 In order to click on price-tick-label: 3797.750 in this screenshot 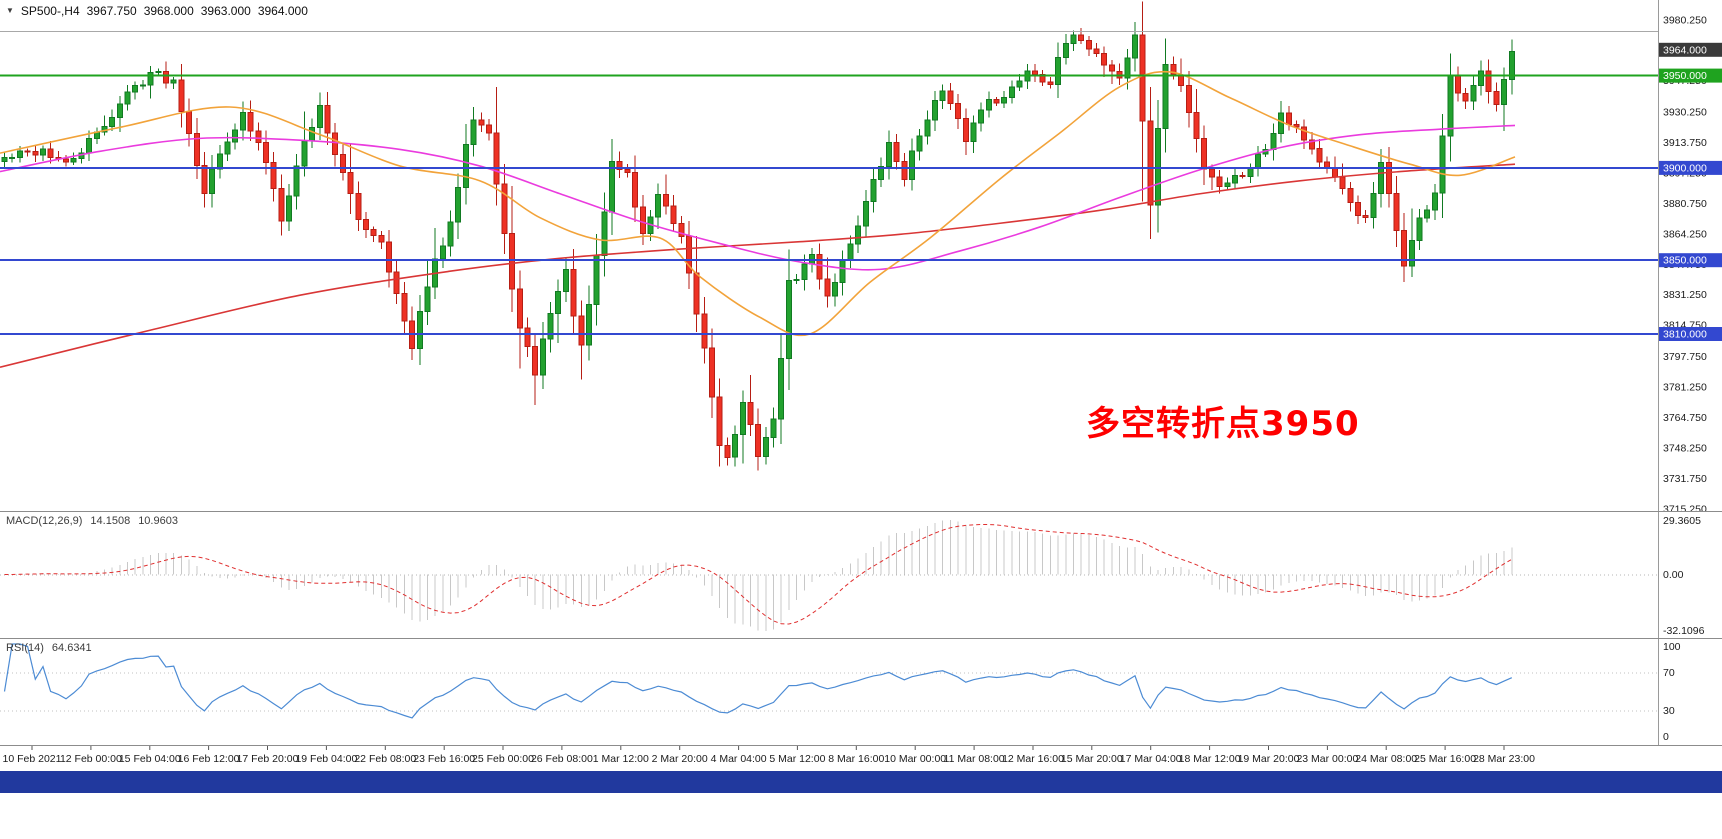, I will do `click(1685, 357)`.